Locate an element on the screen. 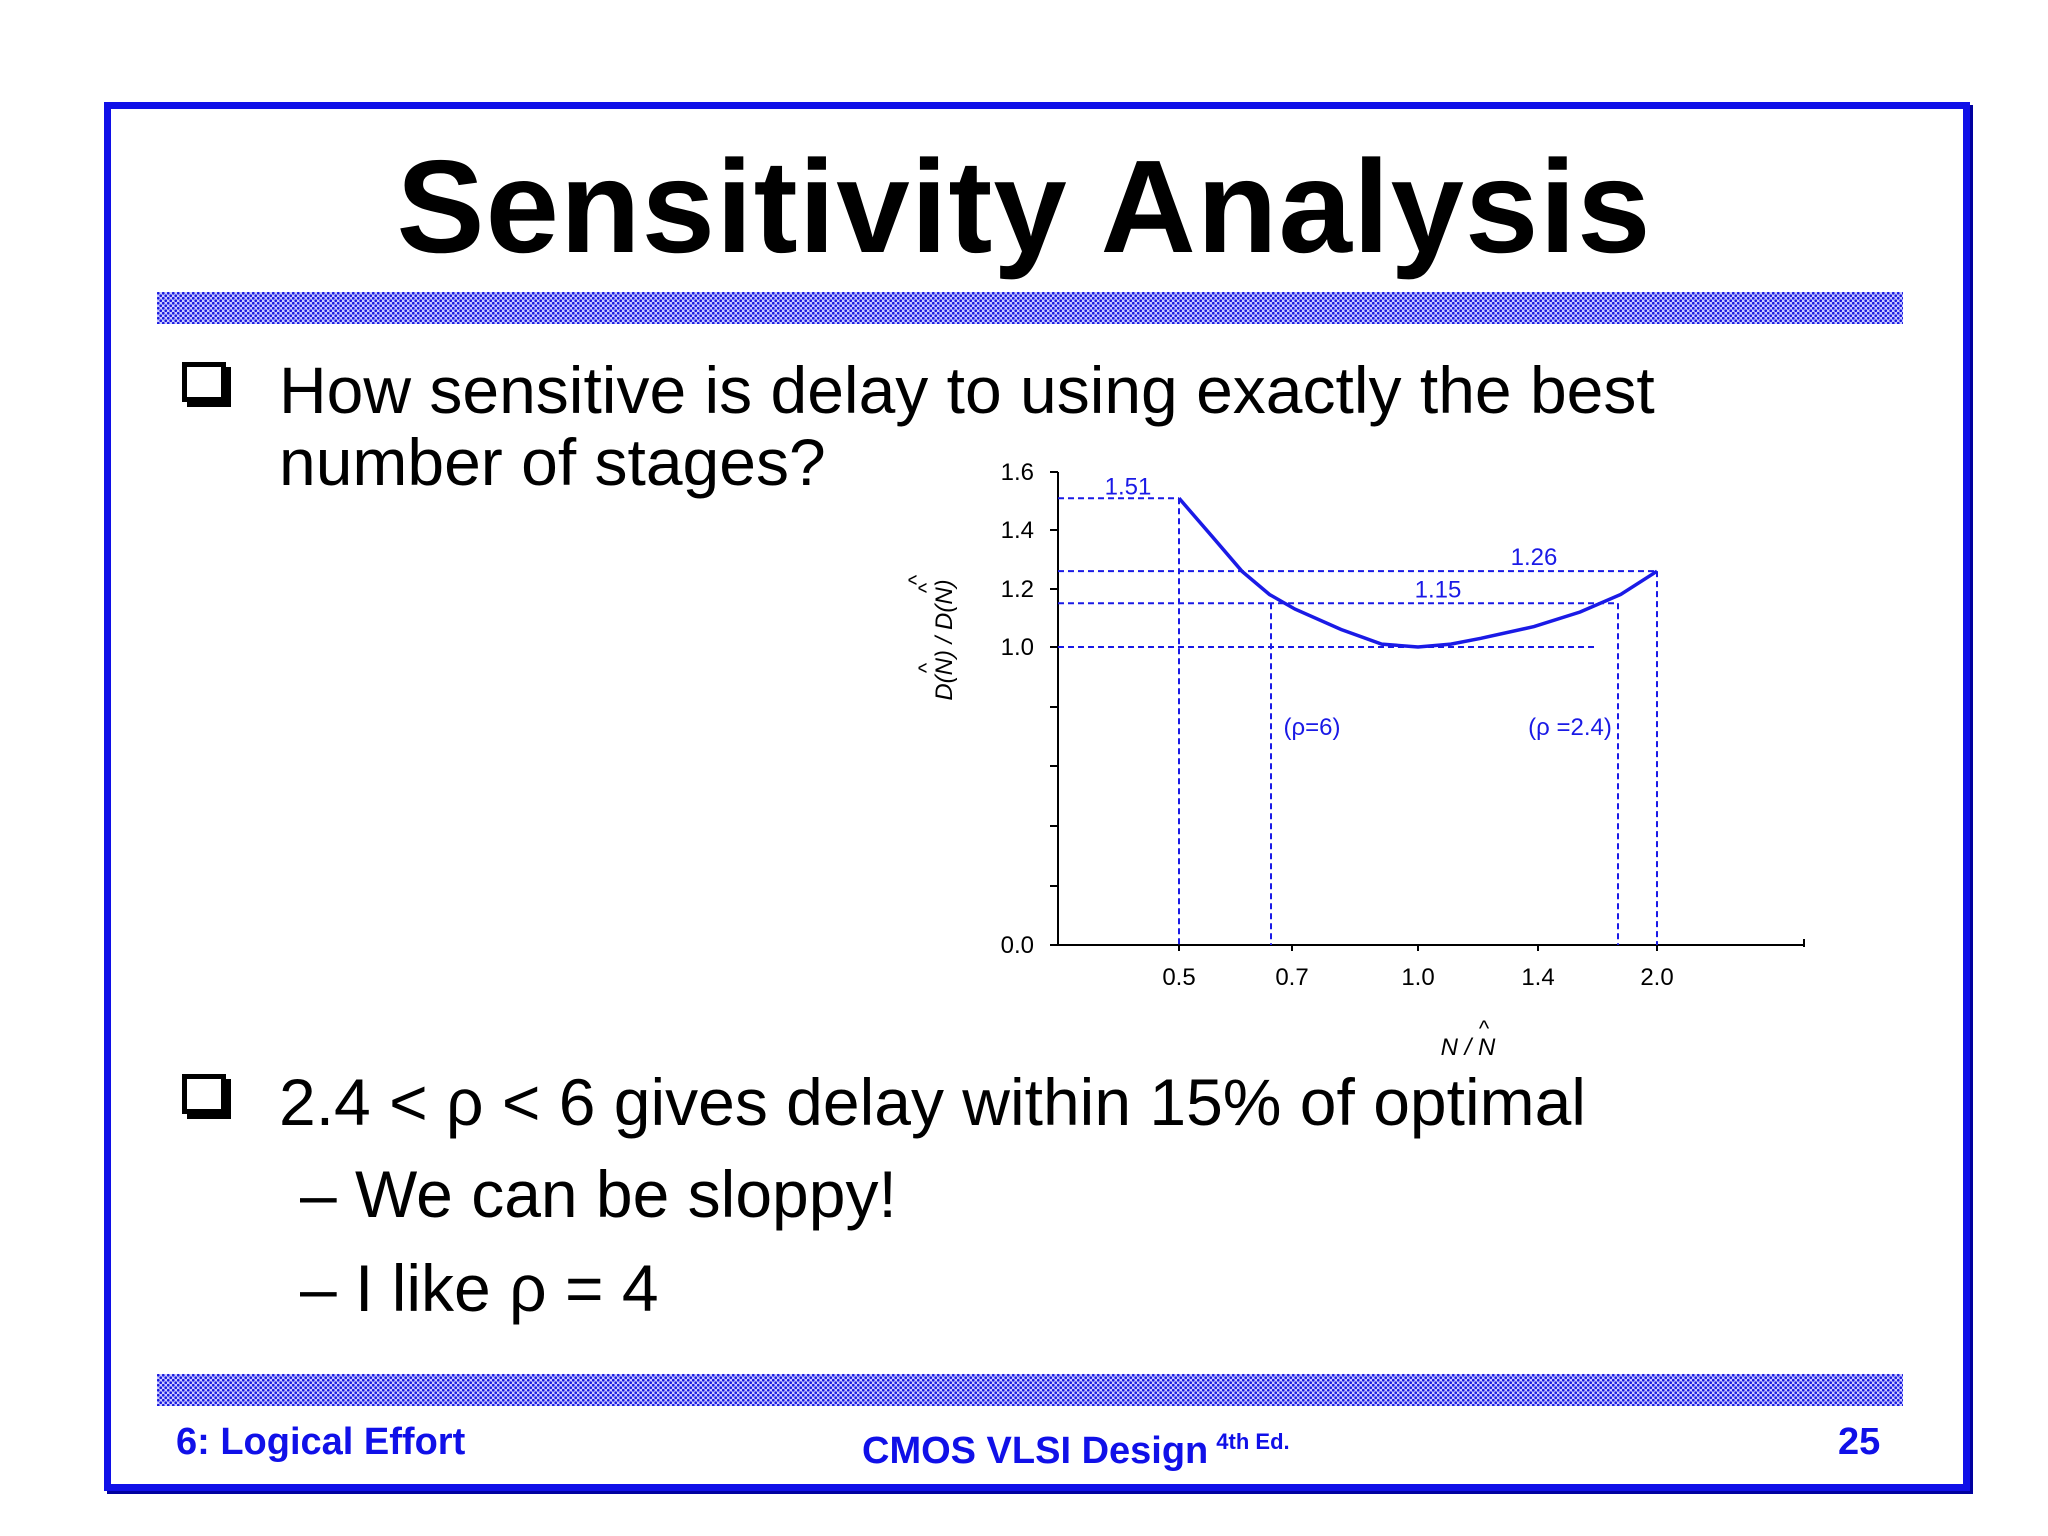 The height and width of the screenshot is (1536, 2048). x-tick-label-3: 1.4 is located at coordinates (1537, 977).